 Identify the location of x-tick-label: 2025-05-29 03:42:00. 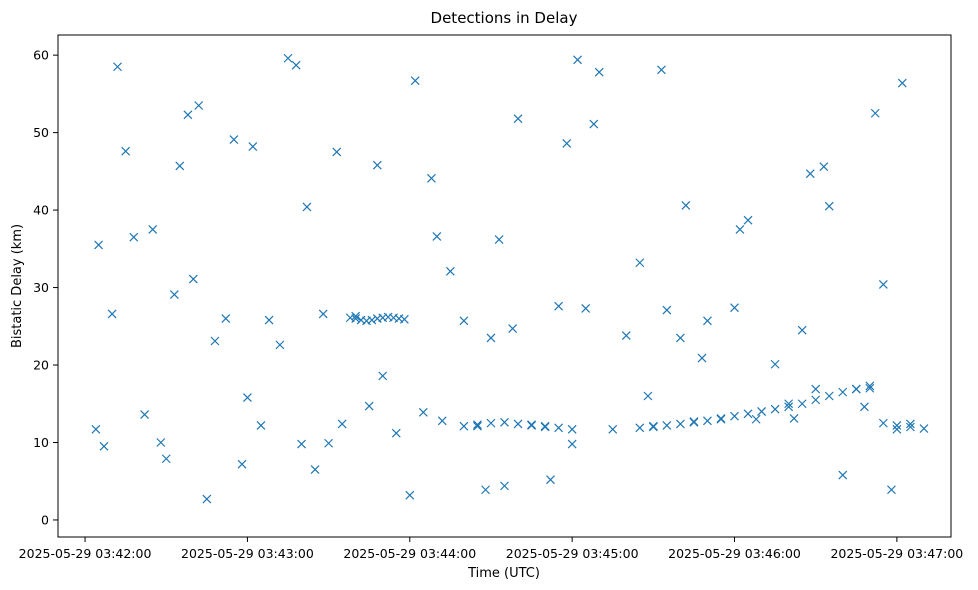
(85, 553).